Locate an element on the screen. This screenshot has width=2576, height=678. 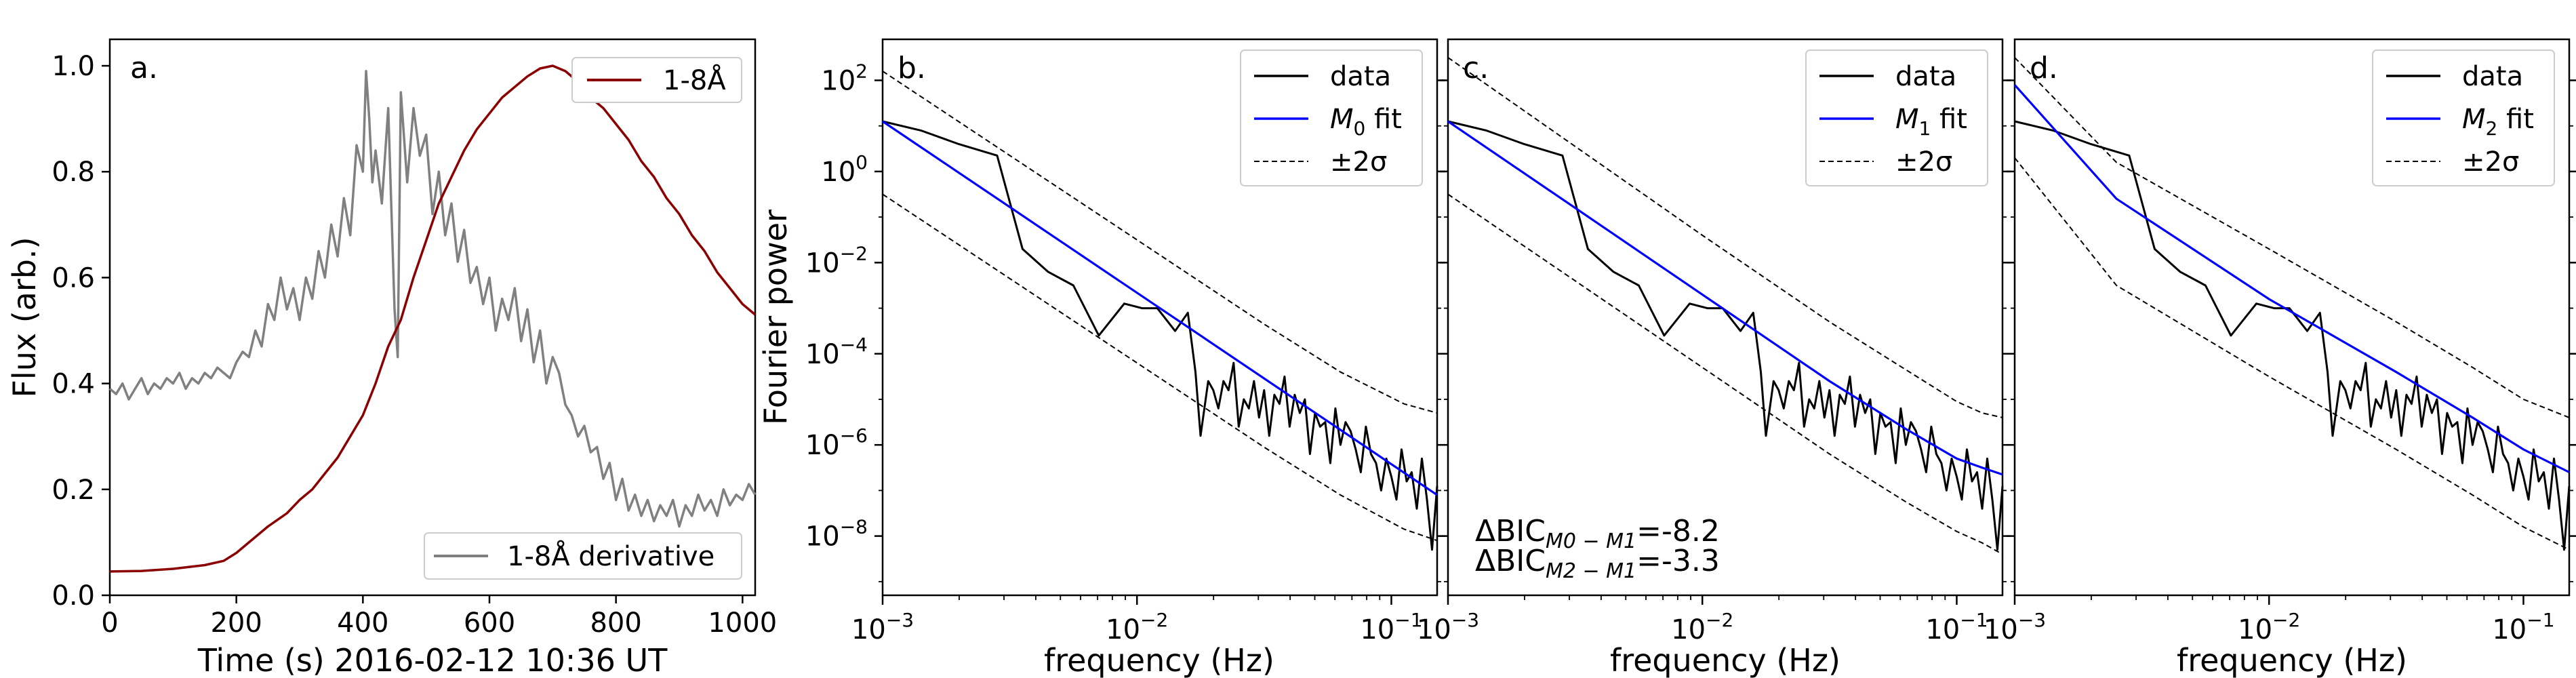
y-tick-label: 10⁻⁴ is located at coordinates (836, 352).